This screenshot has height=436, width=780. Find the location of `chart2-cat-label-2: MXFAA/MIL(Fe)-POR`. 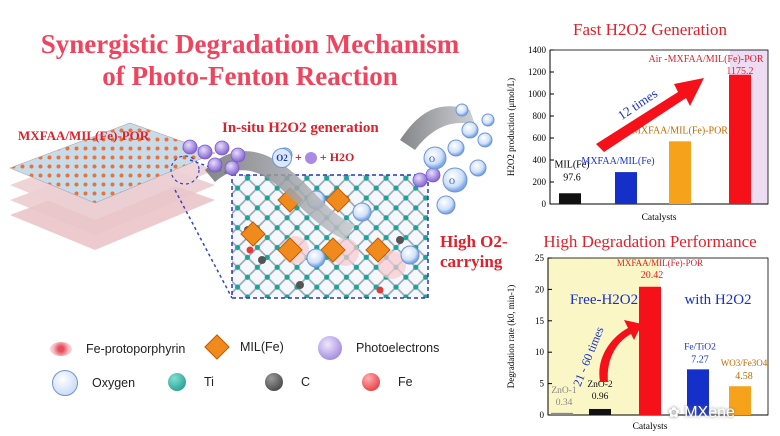

chart2-cat-label-2: MXFAA/MIL(Fe)-POR is located at coordinates (660, 263).